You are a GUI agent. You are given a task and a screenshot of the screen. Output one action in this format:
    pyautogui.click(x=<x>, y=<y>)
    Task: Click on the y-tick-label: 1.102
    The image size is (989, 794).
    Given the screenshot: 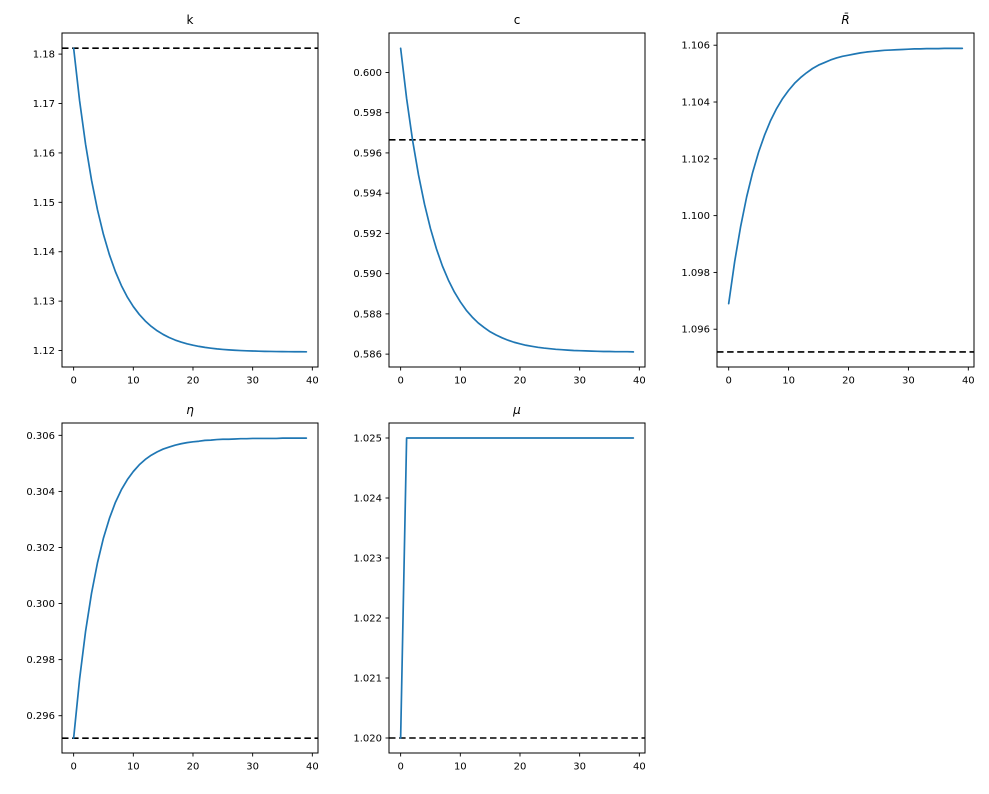 What is the action you would take?
    pyautogui.click(x=695, y=159)
    